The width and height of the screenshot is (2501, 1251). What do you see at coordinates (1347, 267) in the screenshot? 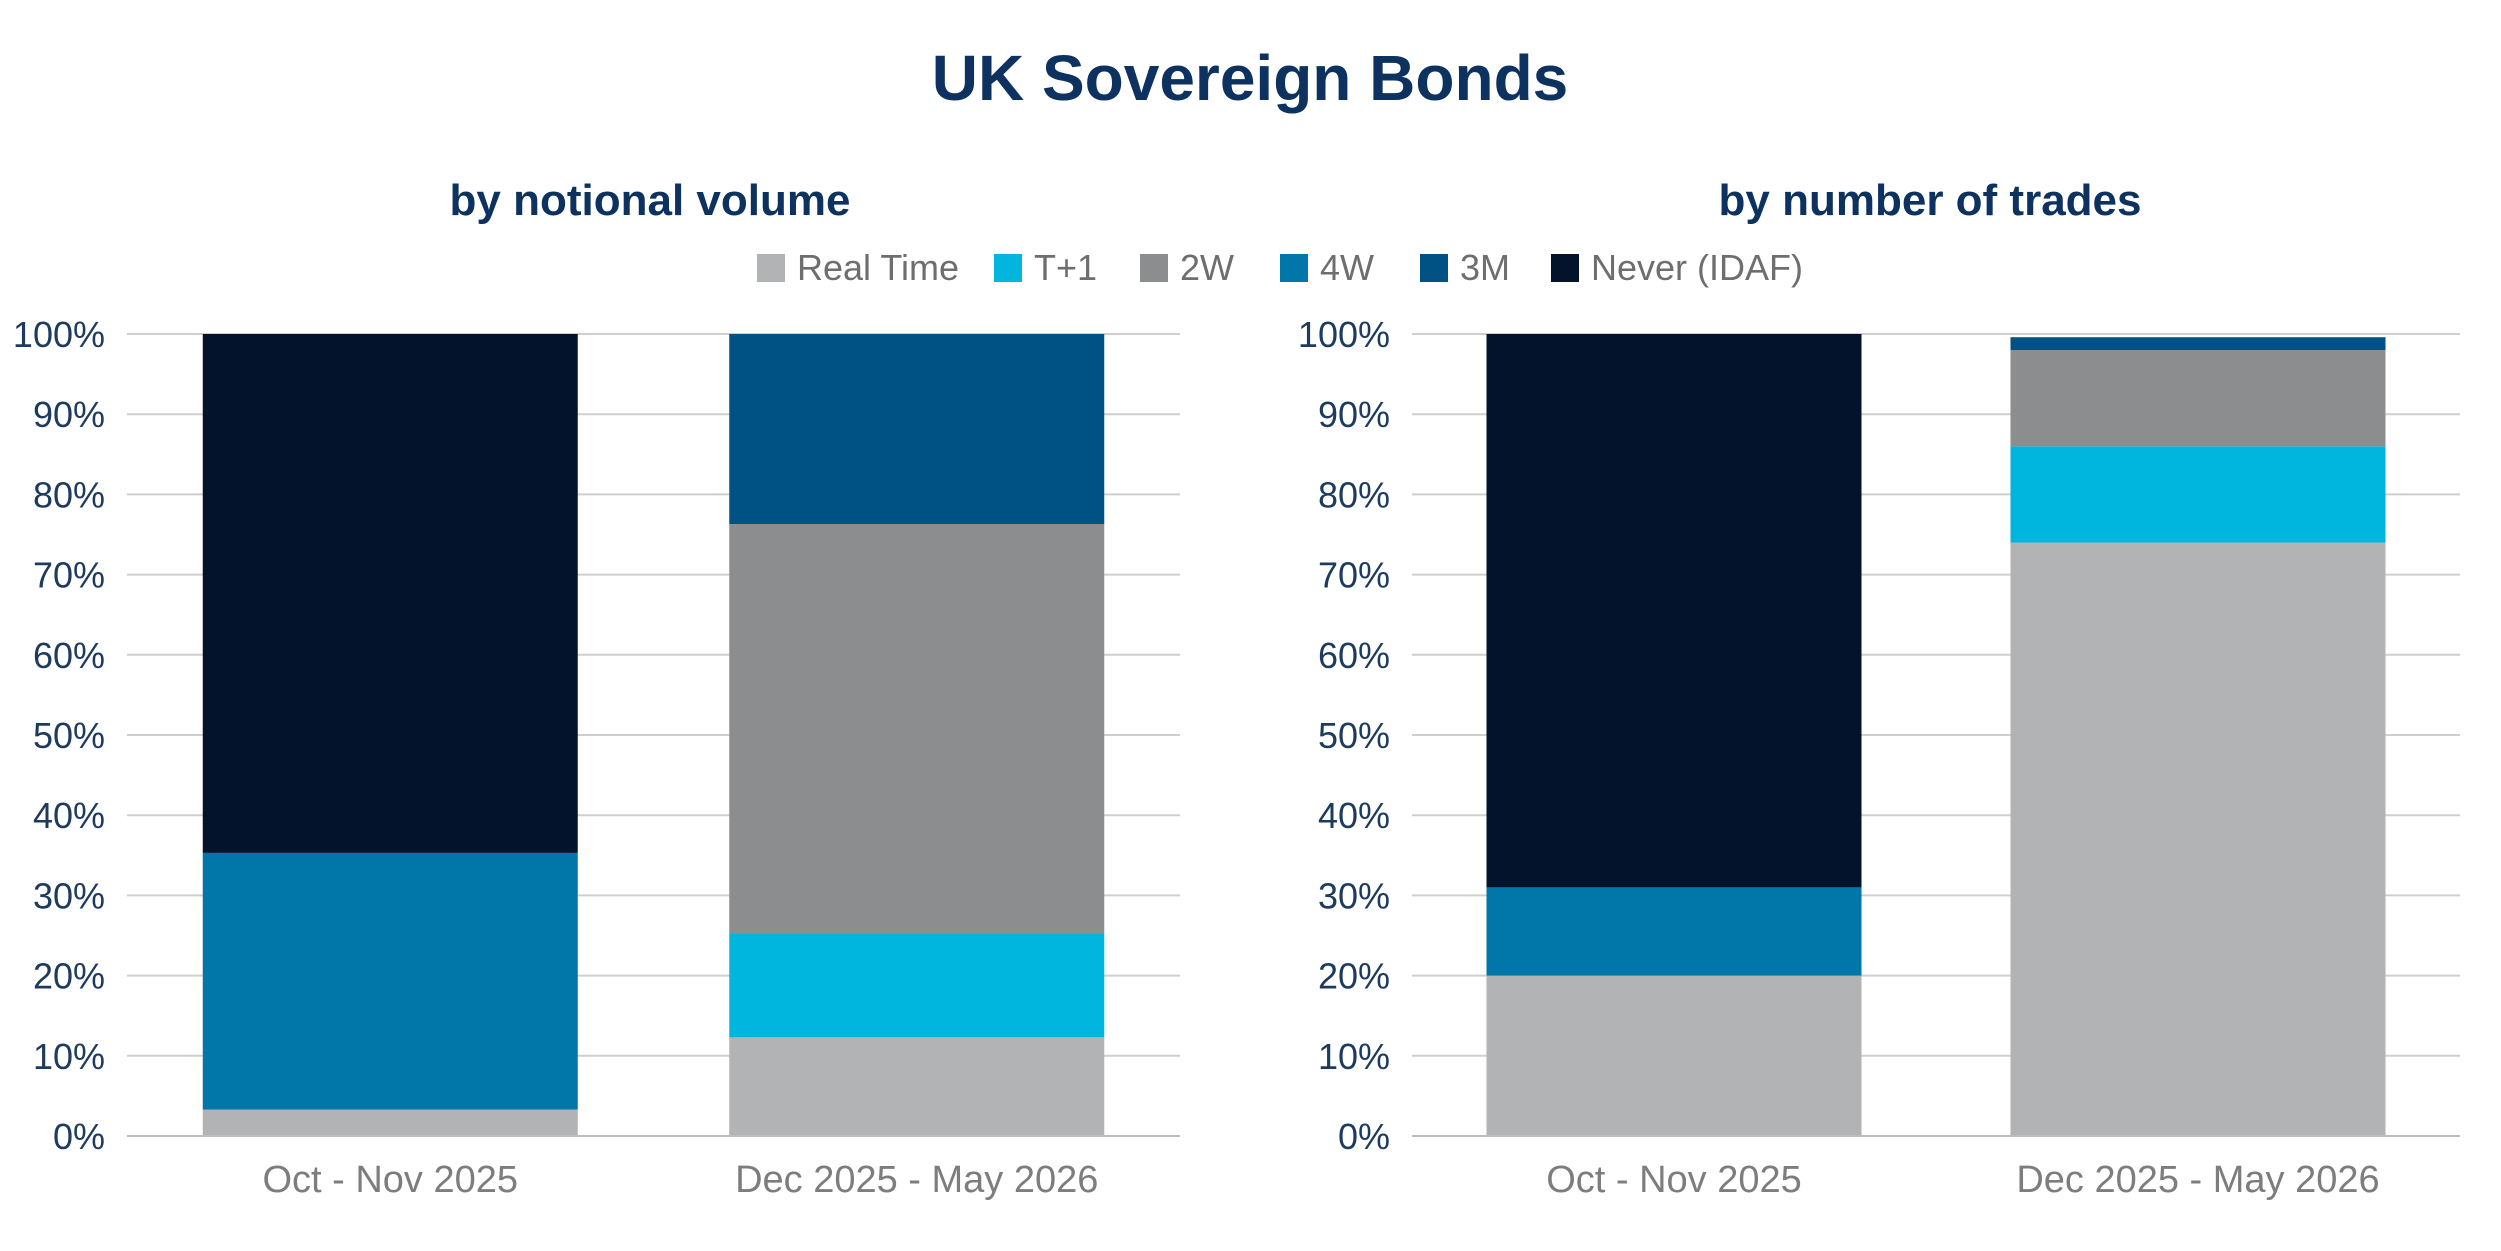
I see `legend-label: 4W` at bounding box center [1347, 267].